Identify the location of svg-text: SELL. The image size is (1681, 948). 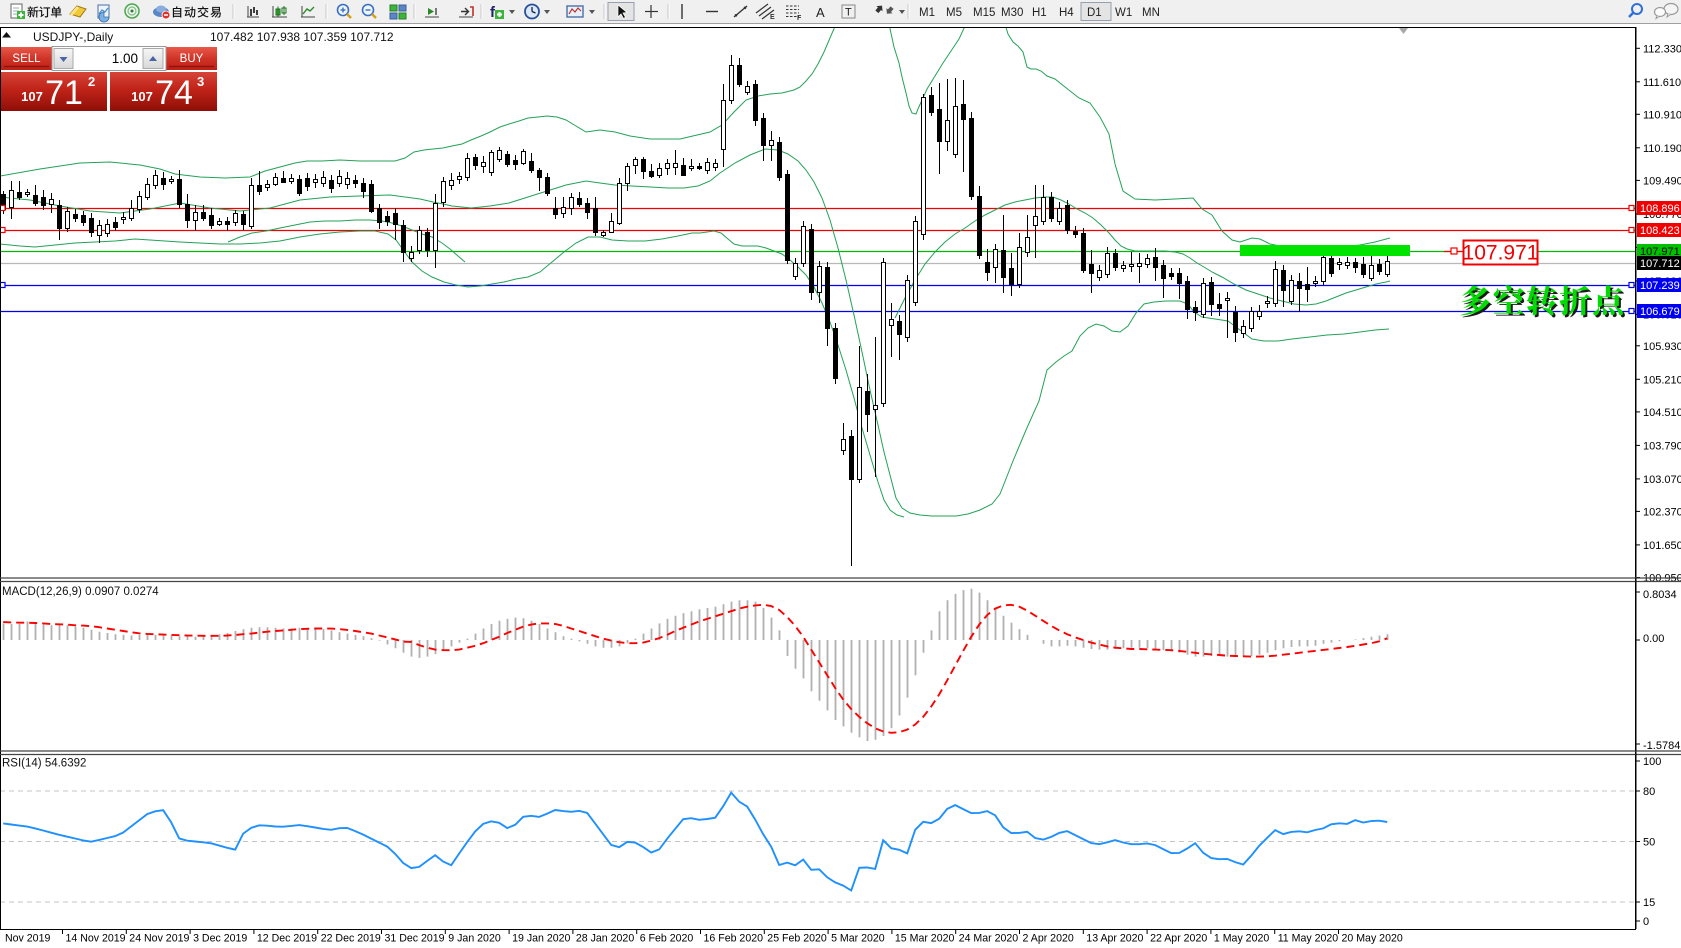
(26, 59).